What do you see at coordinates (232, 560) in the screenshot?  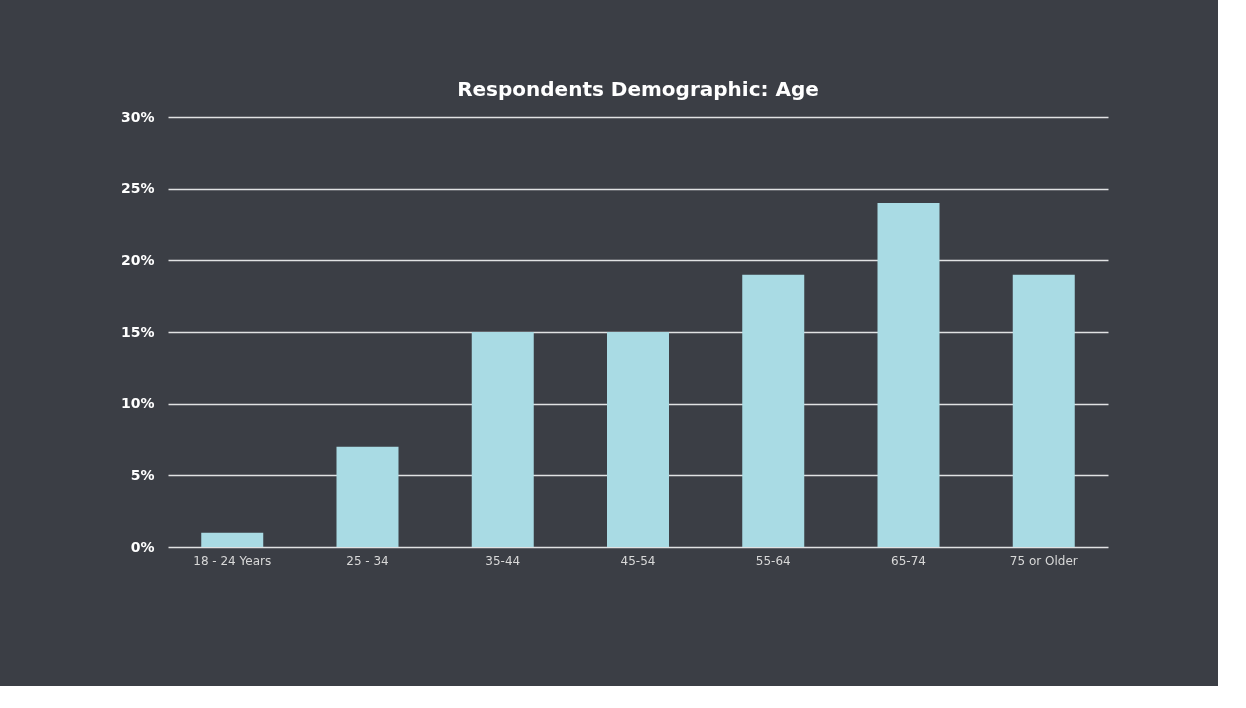 I see `x-tick-label: 18 - 24 Years` at bounding box center [232, 560].